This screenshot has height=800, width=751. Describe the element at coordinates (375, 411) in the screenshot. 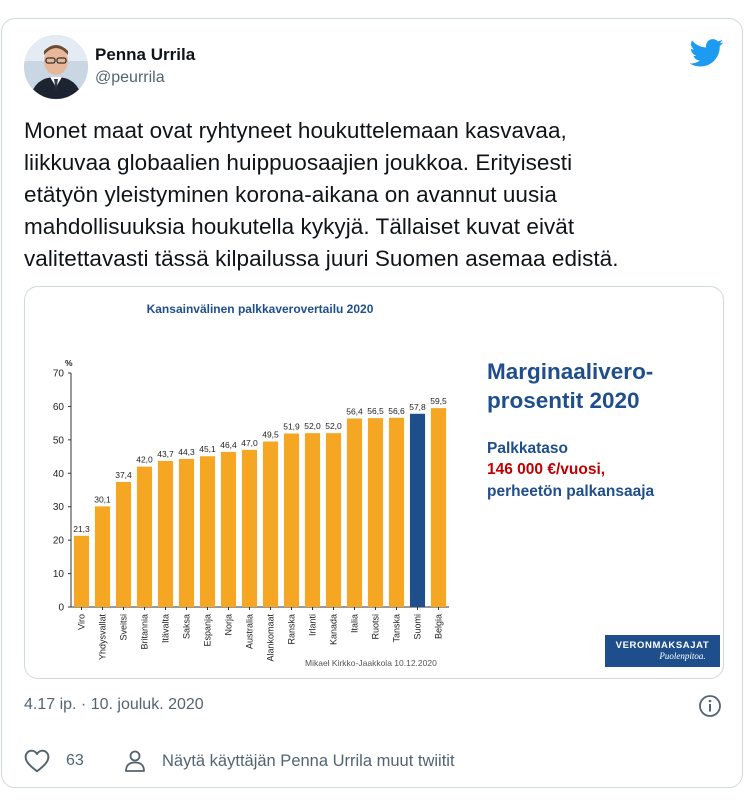

I see `bar-value-label: 56,5` at that location.